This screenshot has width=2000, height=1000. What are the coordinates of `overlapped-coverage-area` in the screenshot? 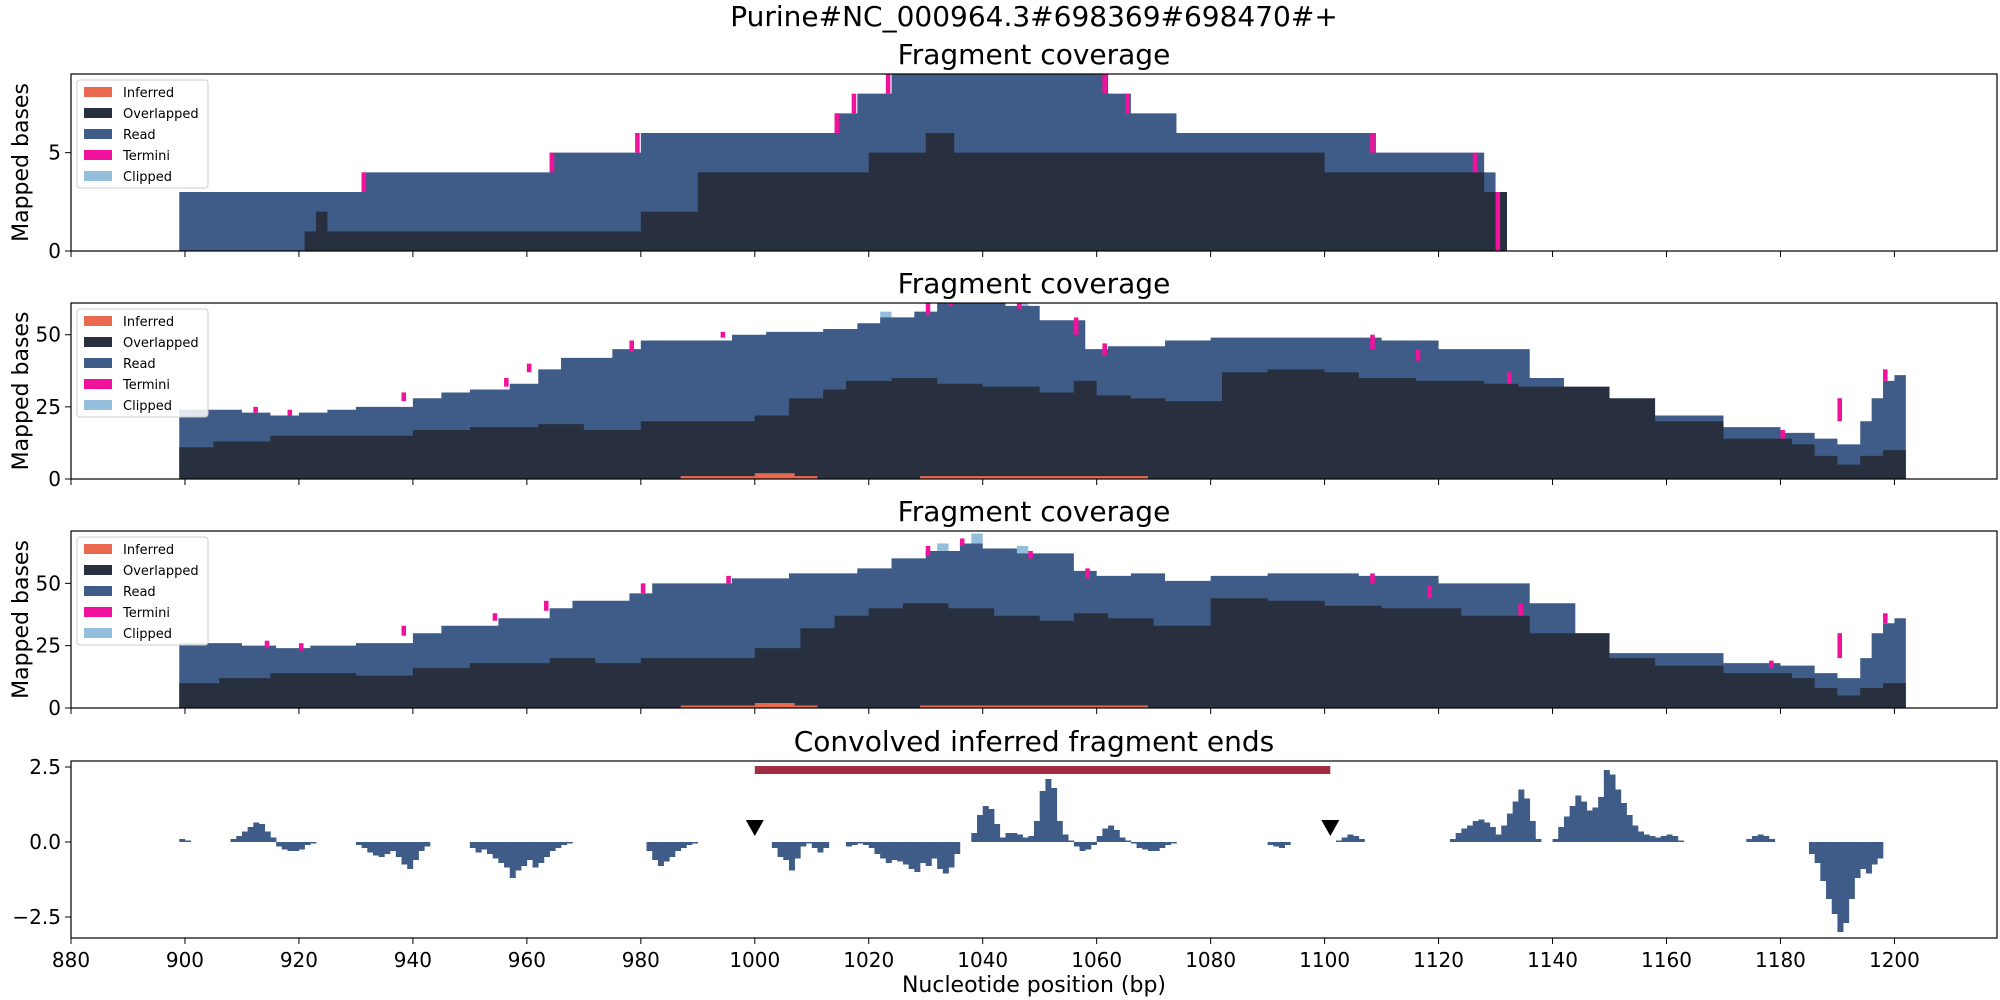 It's located at (843, 192).